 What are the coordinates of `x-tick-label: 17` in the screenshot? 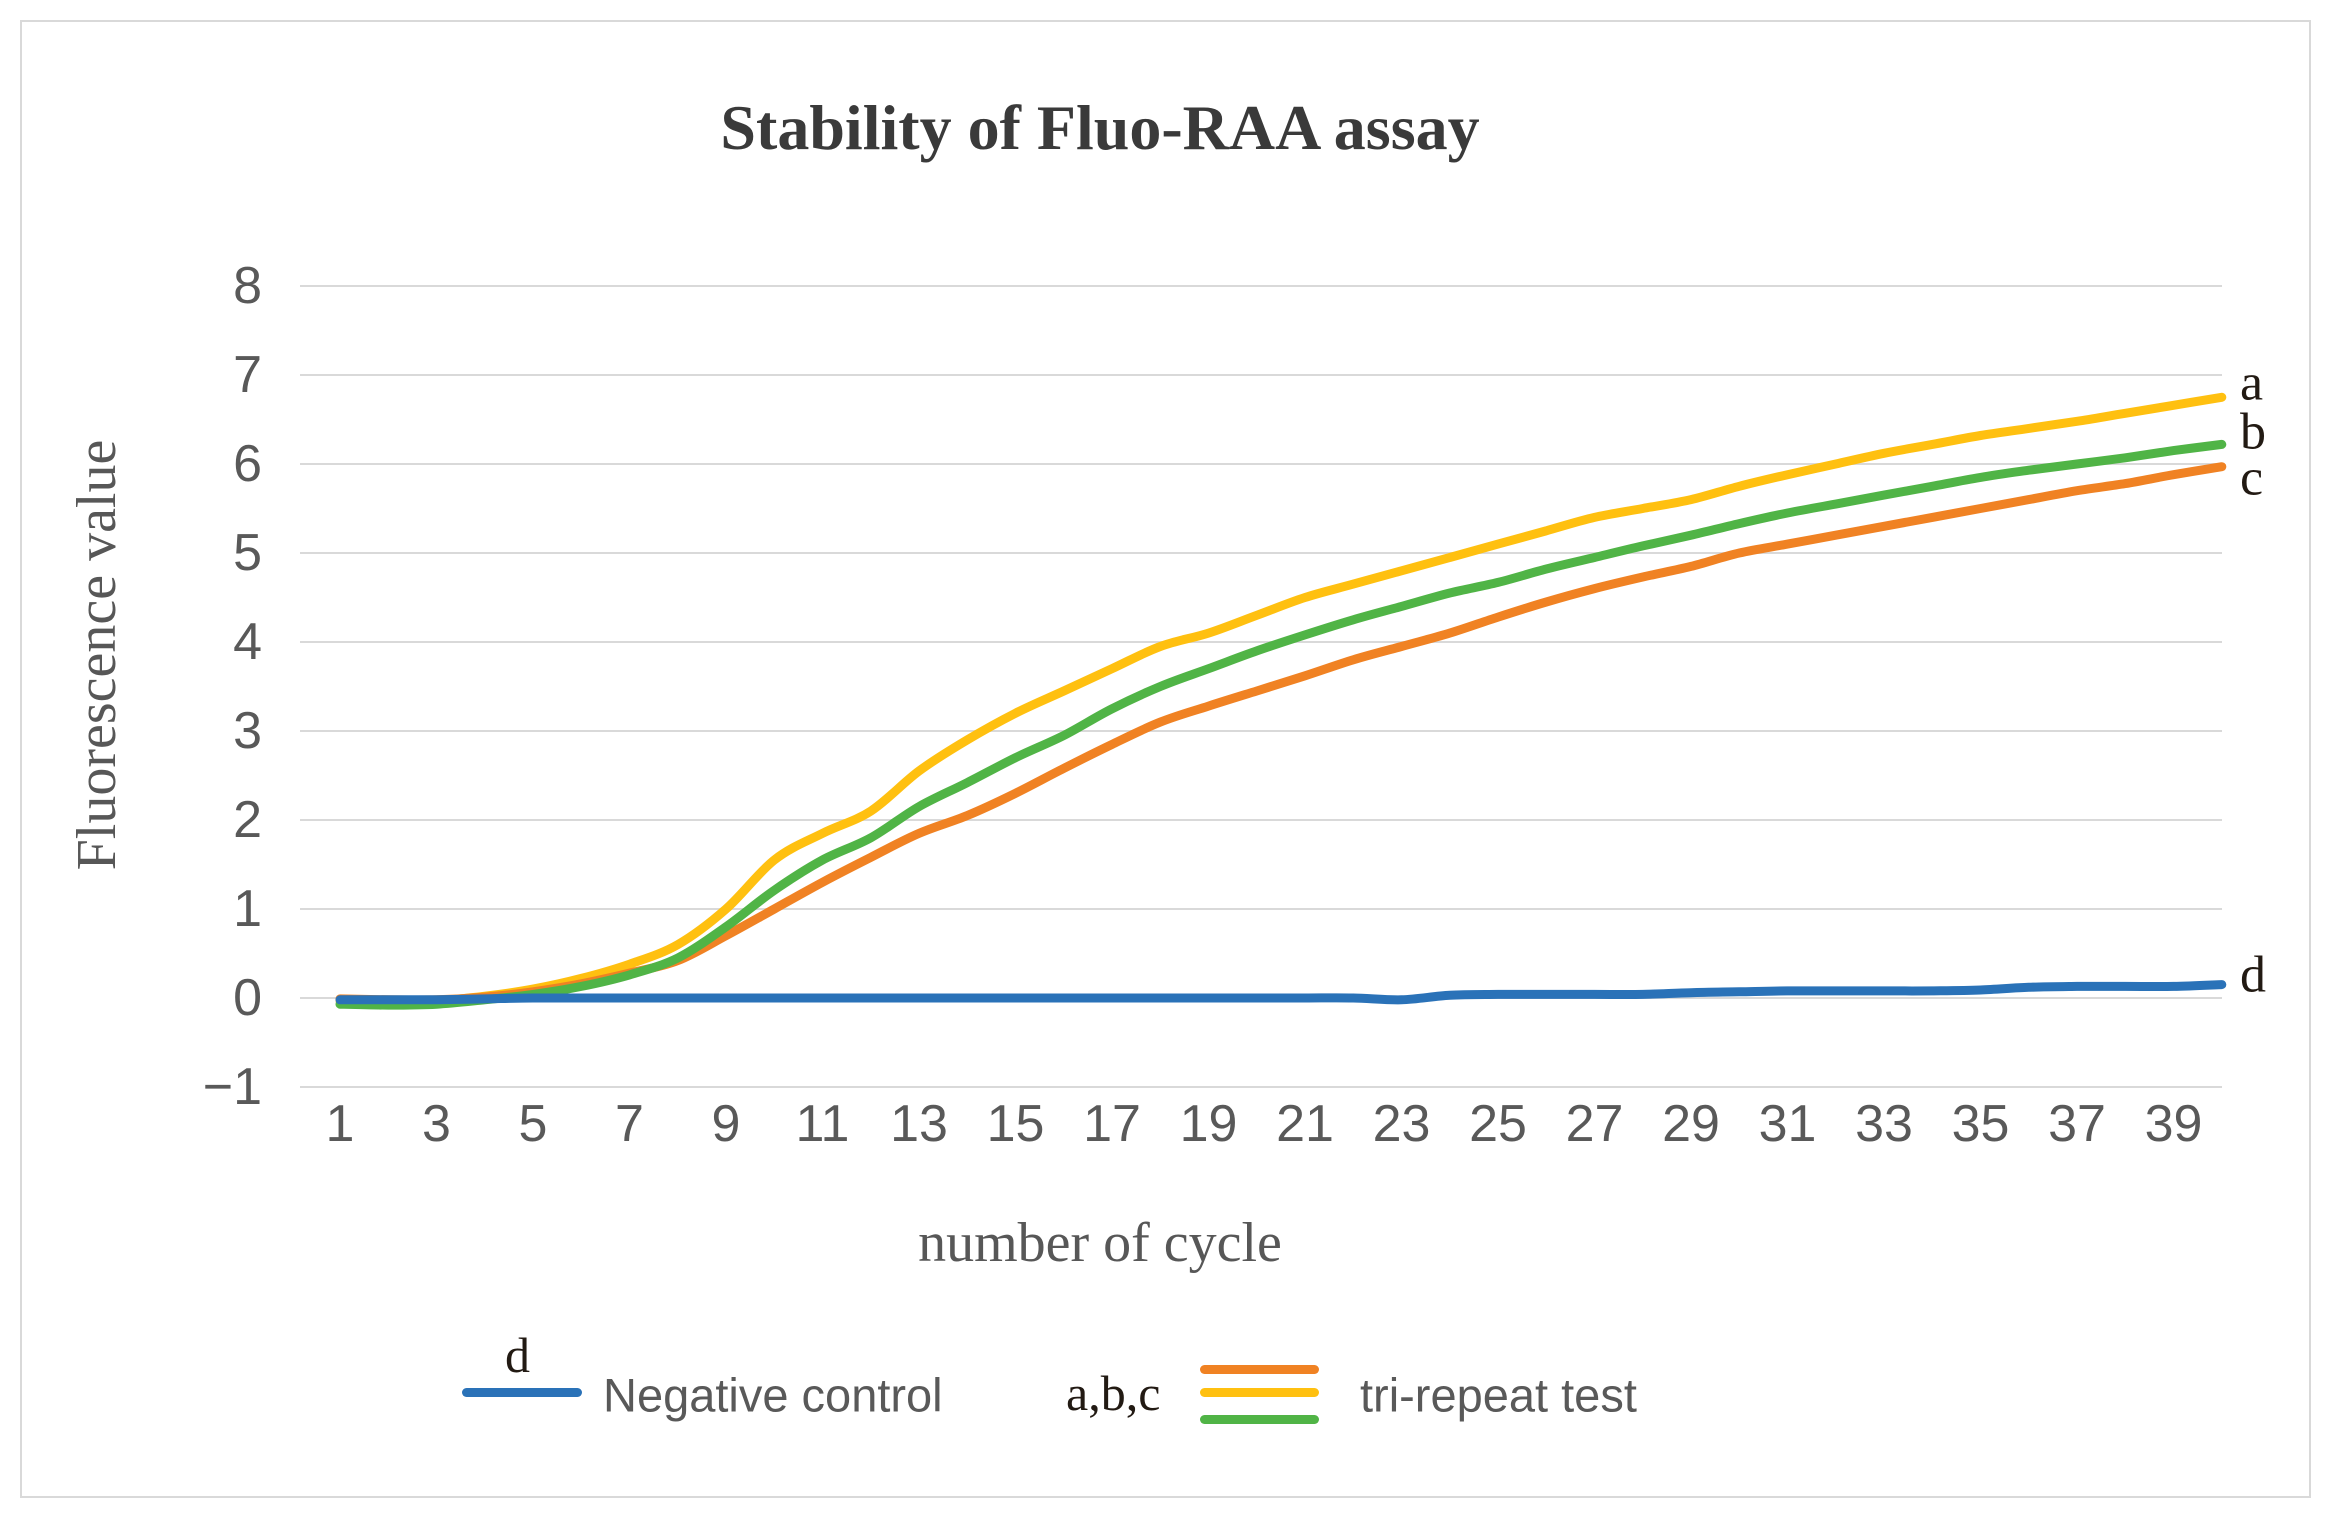 It's located at (1112, 1124).